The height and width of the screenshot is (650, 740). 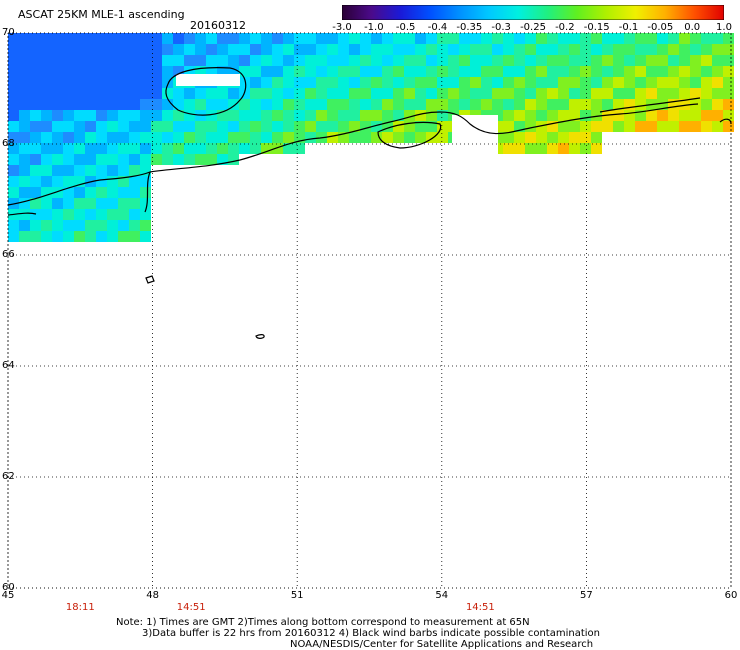 What do you see at coordinates (533, 12) in the screenshot?
I see `colorbar-gradient` at bounding box center [533, 12].